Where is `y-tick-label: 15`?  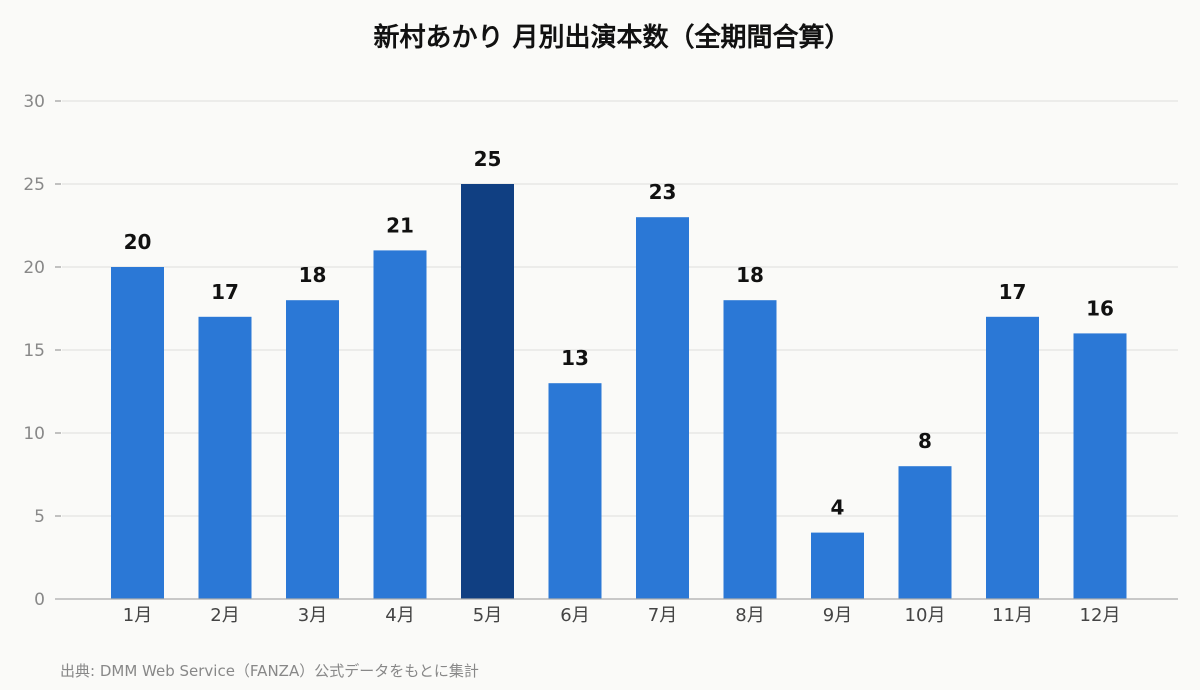 y-tick-label: 15 is located at coordinates (34, 351).